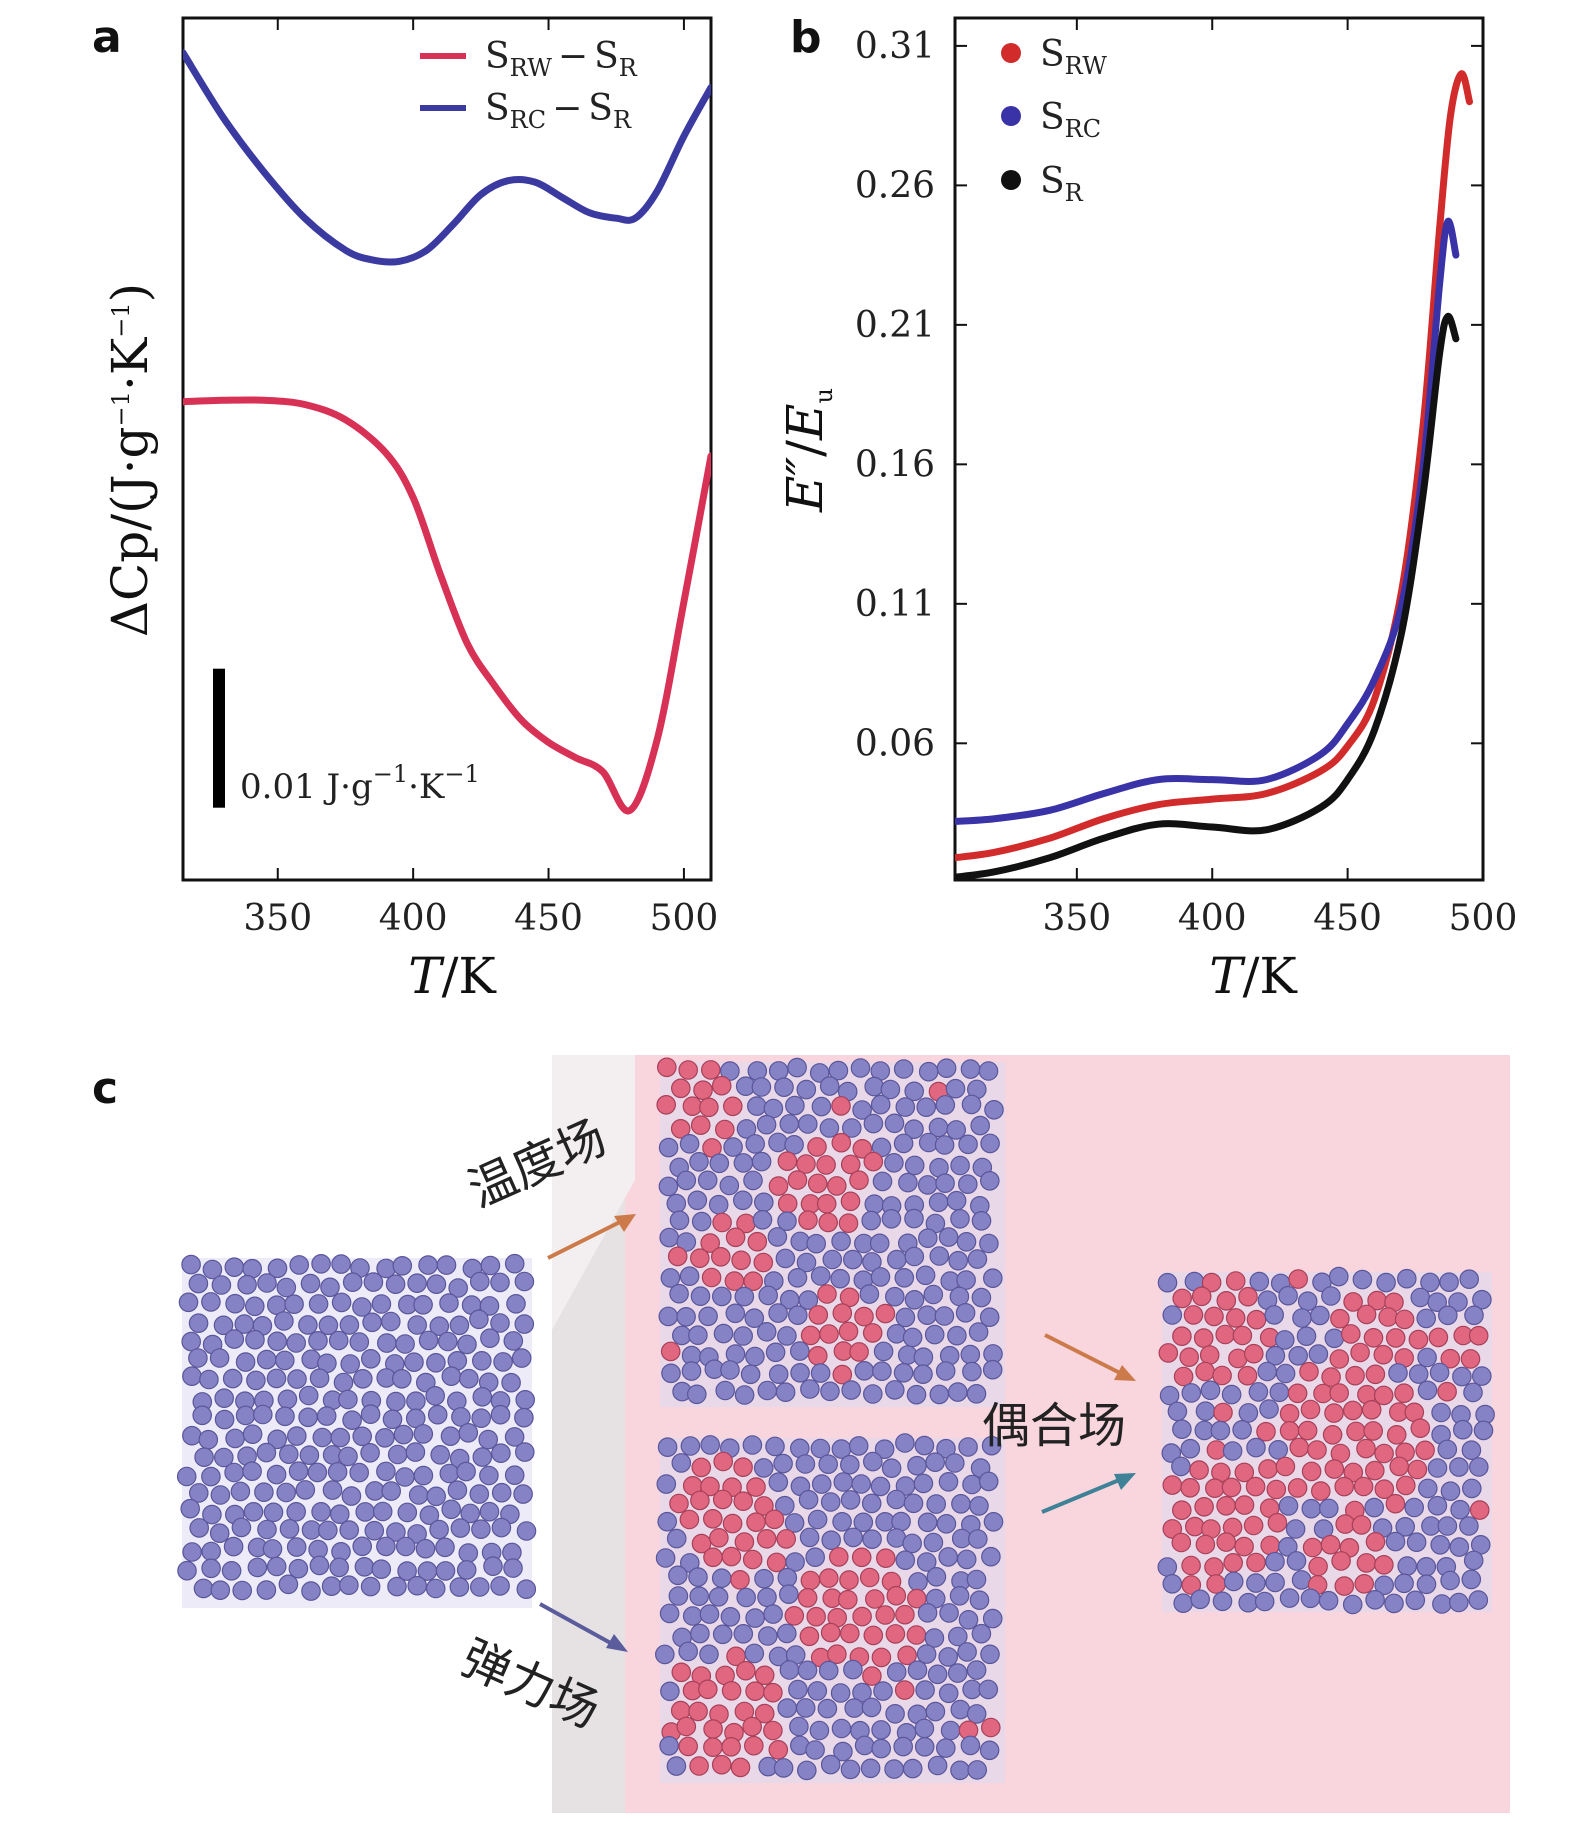 The image size is (1575, 1821). What do you see at coordinates (447, 605) in the screenshot?
I see `series-line-s-rw-s-r` at bounding box center [447, 605].